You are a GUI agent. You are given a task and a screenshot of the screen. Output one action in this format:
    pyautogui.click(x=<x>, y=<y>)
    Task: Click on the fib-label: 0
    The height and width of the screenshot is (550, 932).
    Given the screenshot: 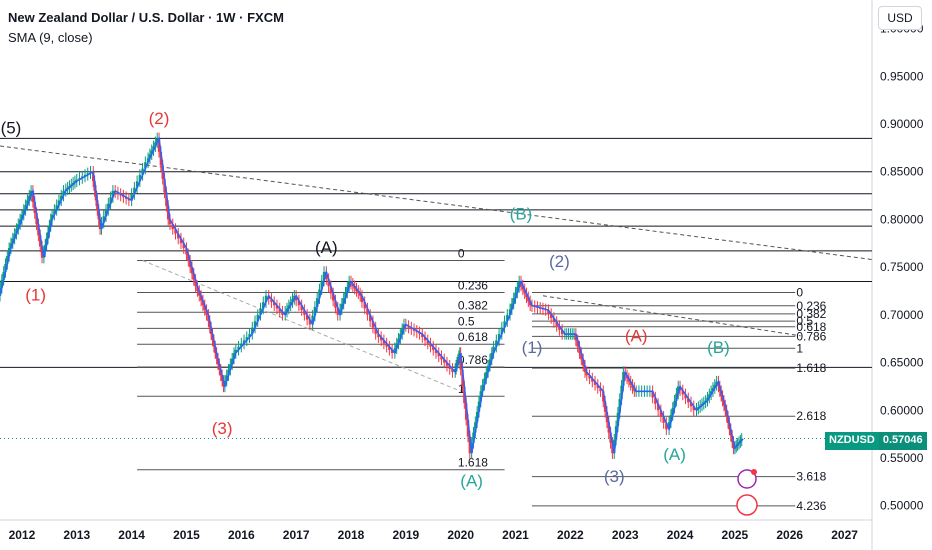 What is the action you would take?
    pyautogui.click(x=461, y=253)
    